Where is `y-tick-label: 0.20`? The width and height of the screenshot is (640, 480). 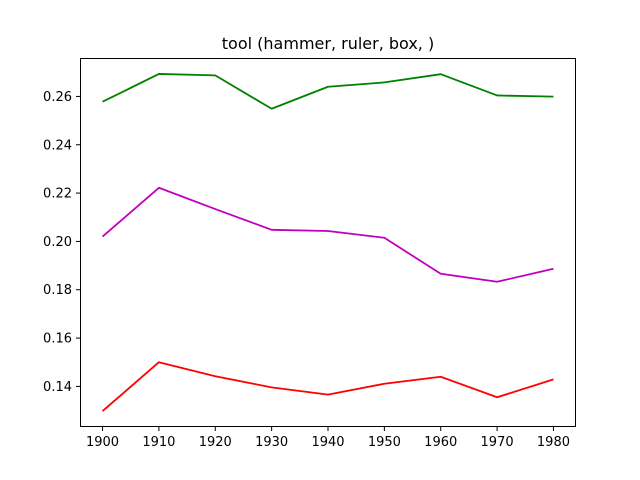 y-tick-label: 0.20 is located at coordinates (57, 242).